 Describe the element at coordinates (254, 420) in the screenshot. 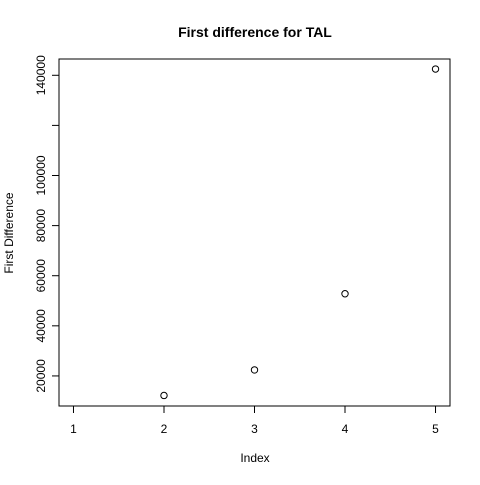

I see `x-axis: 1 2 3 4 5` at that location.